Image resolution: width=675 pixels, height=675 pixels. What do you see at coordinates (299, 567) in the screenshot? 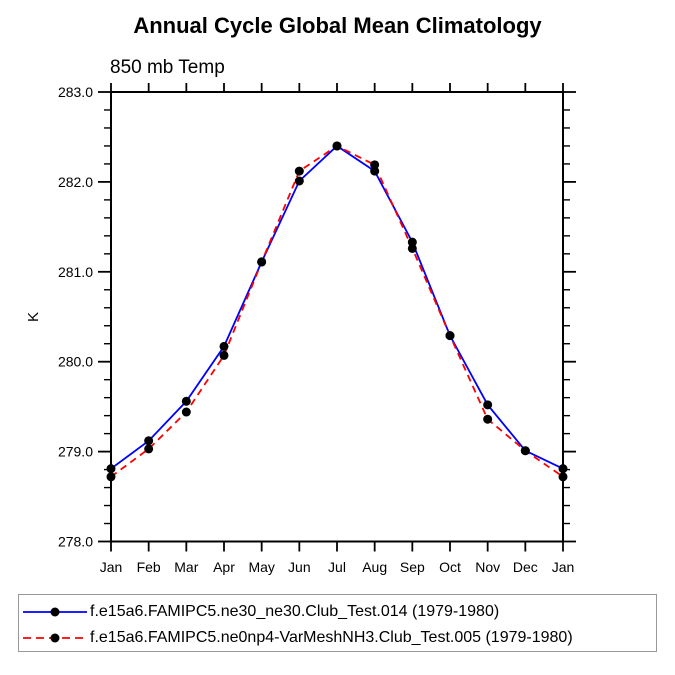
I see `x-tick-label: Jun` at bounding box center [299, 567].